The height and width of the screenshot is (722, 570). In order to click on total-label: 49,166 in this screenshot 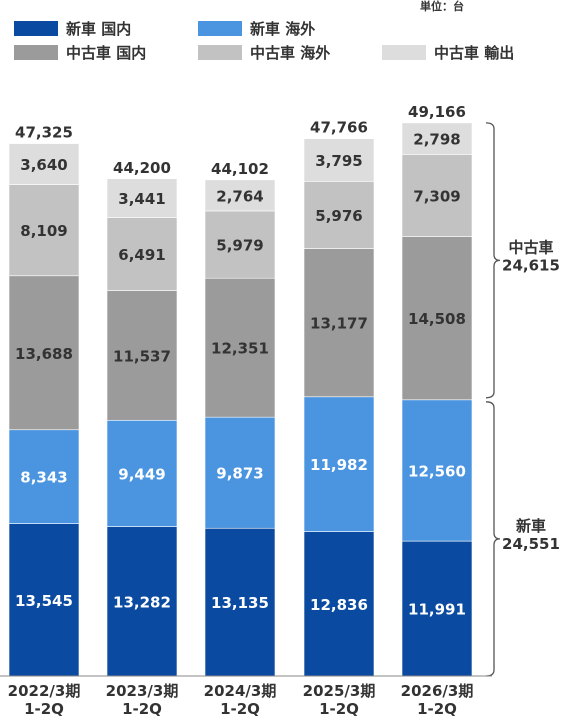, I will do `click(437, 112)`.